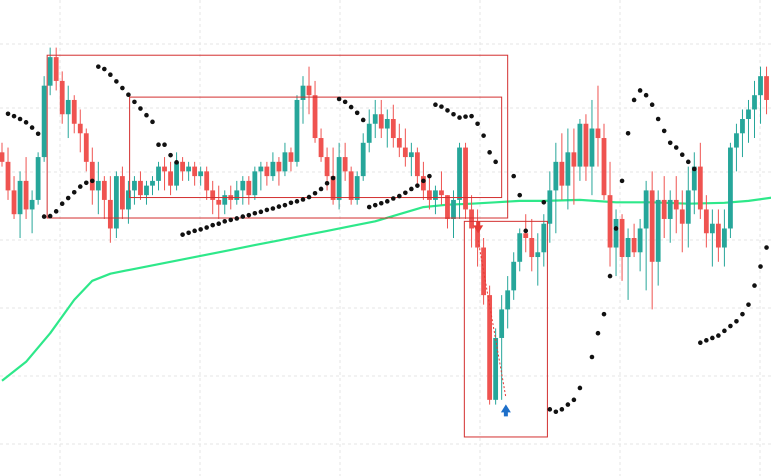 Image resolution: width=771 pixels, height=476 pixels. Describe the element at coordinates (505, 410) in the screenshot. I see `buy-arrow-icon` at that location.